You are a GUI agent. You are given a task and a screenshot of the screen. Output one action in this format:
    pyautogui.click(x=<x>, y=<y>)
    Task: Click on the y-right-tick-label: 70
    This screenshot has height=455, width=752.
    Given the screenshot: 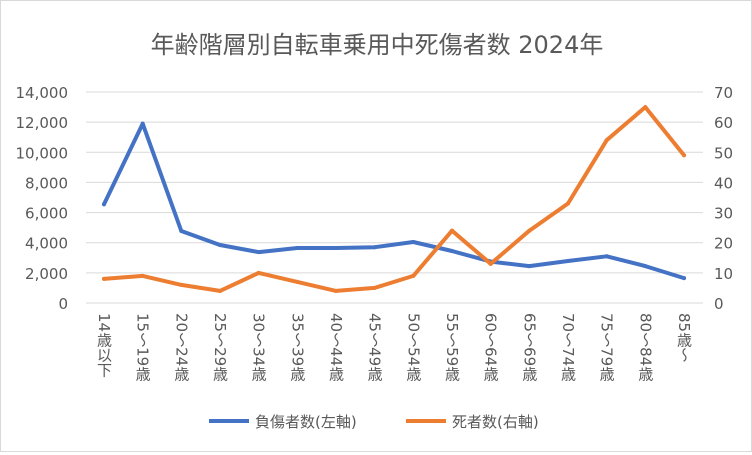 What is the action you would take?
    pyautogui.click(x=723, y=93)
    